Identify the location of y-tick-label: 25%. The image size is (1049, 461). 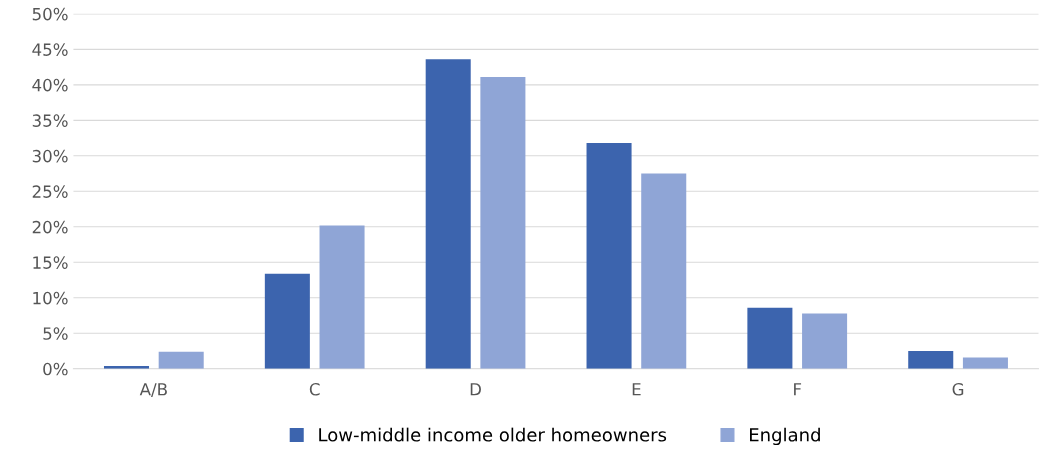
(50, 191).